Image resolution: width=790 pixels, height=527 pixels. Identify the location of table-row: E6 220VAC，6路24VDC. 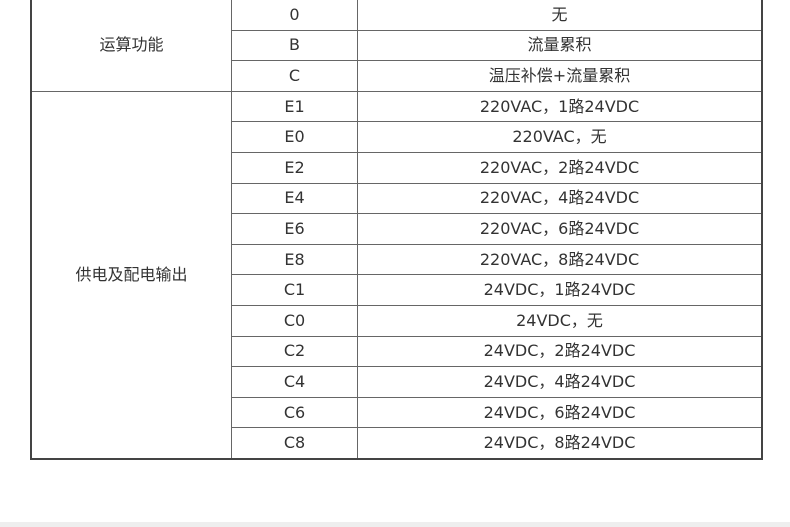
(397, 229).